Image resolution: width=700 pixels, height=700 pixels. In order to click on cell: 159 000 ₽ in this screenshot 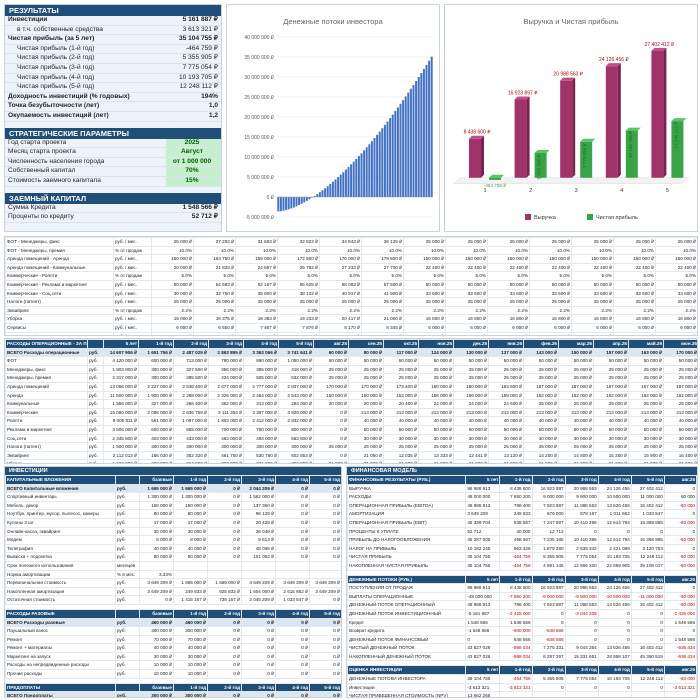, I will do `click(506, 395)`.